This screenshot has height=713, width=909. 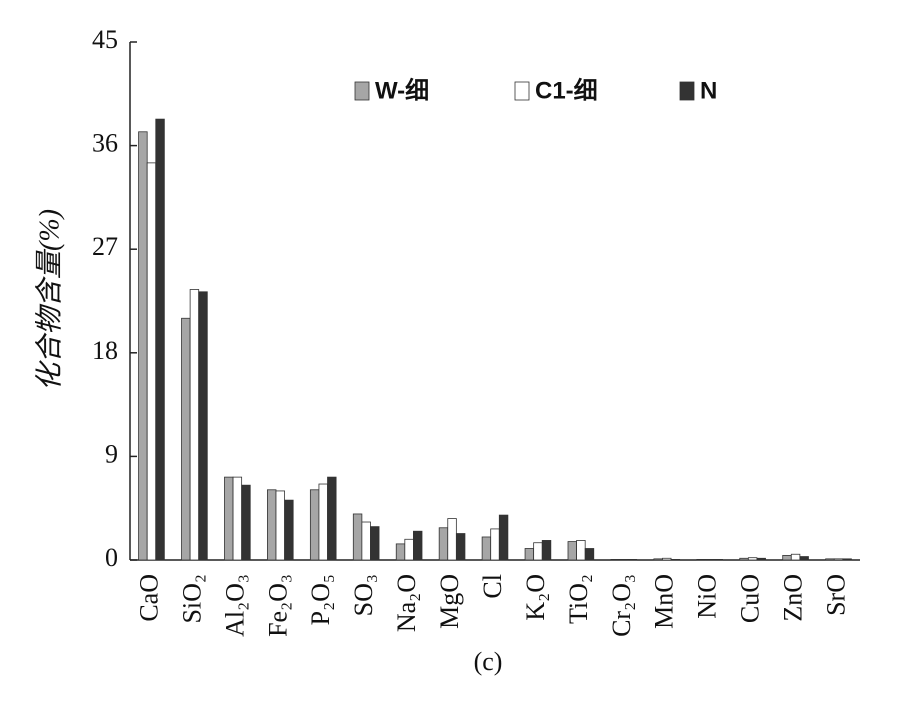 I want to click on x-tick-label: TiO₂, so click(x=578, y=599).